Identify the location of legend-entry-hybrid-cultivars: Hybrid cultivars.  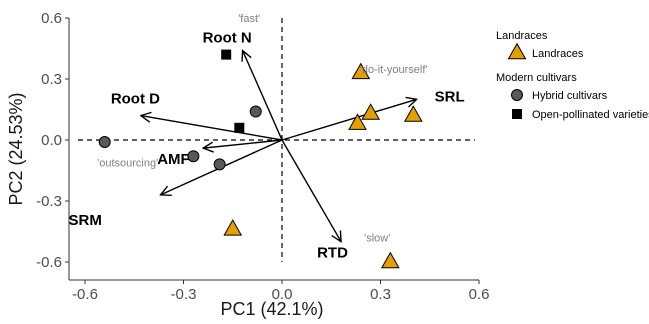
(570, 96).